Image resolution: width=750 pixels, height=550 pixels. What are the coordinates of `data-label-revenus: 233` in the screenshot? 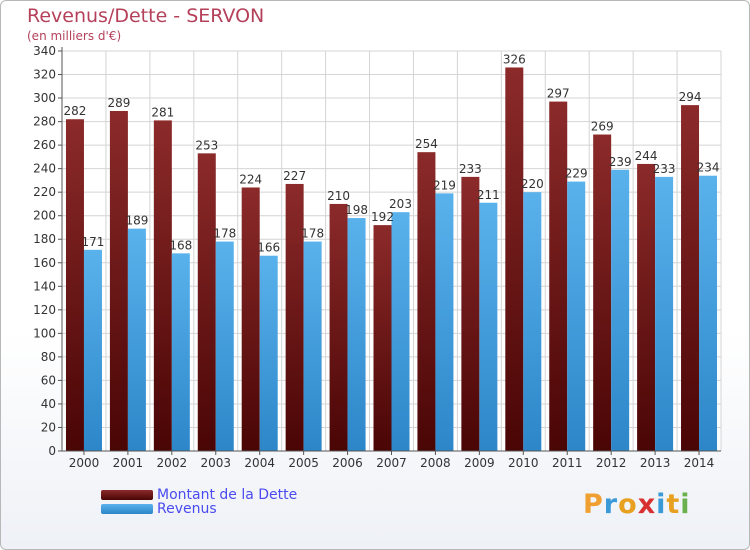 It's located at (664, 169).